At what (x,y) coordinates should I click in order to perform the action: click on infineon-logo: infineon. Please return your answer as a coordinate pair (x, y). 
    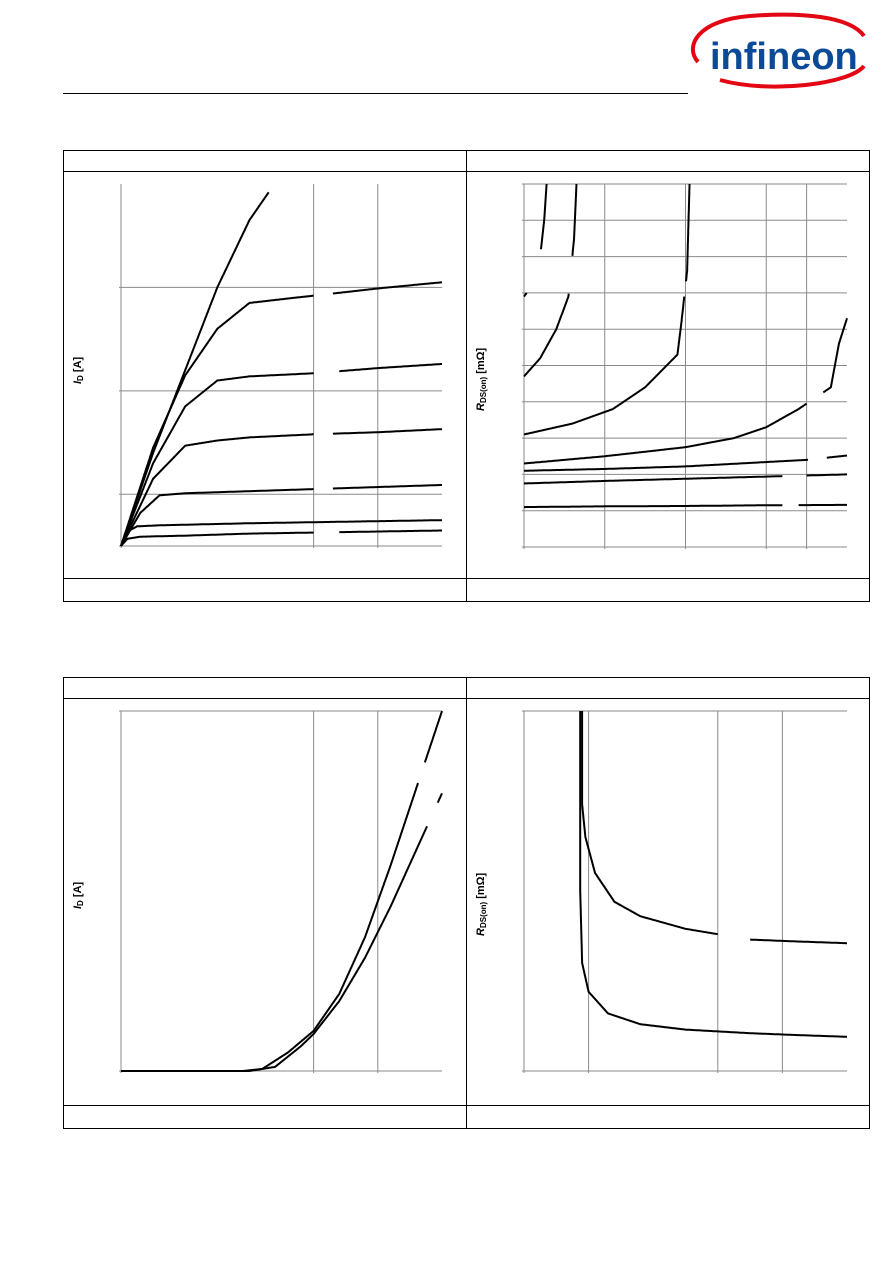
    Looking at the image, I should click on (778, 50).